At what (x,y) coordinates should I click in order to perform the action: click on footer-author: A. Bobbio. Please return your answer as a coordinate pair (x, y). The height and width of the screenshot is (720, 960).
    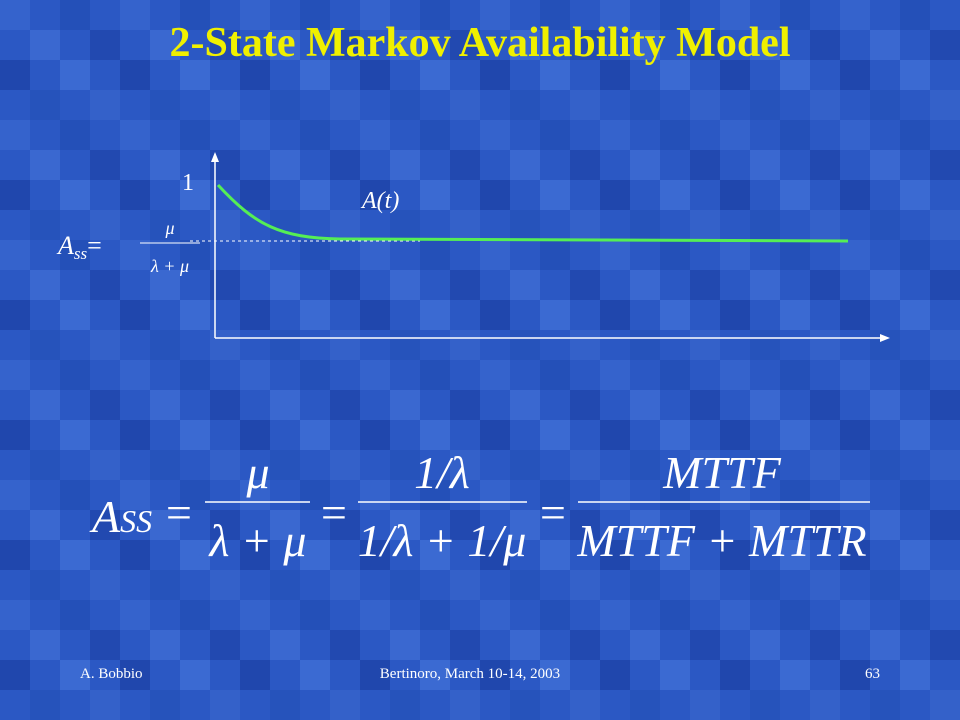
    Looking at the image, I should click on (111, 674).